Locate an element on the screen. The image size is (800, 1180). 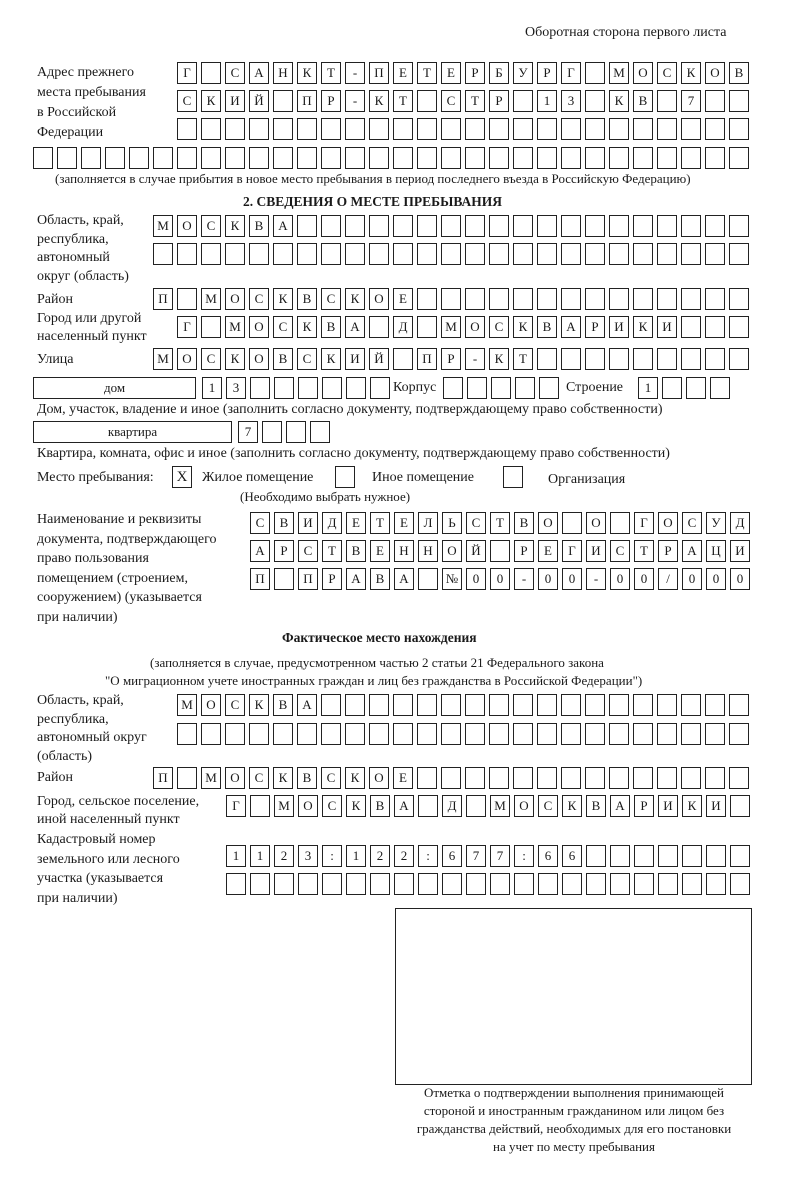
city-row-cell: К is located at coordinates (643, 327).